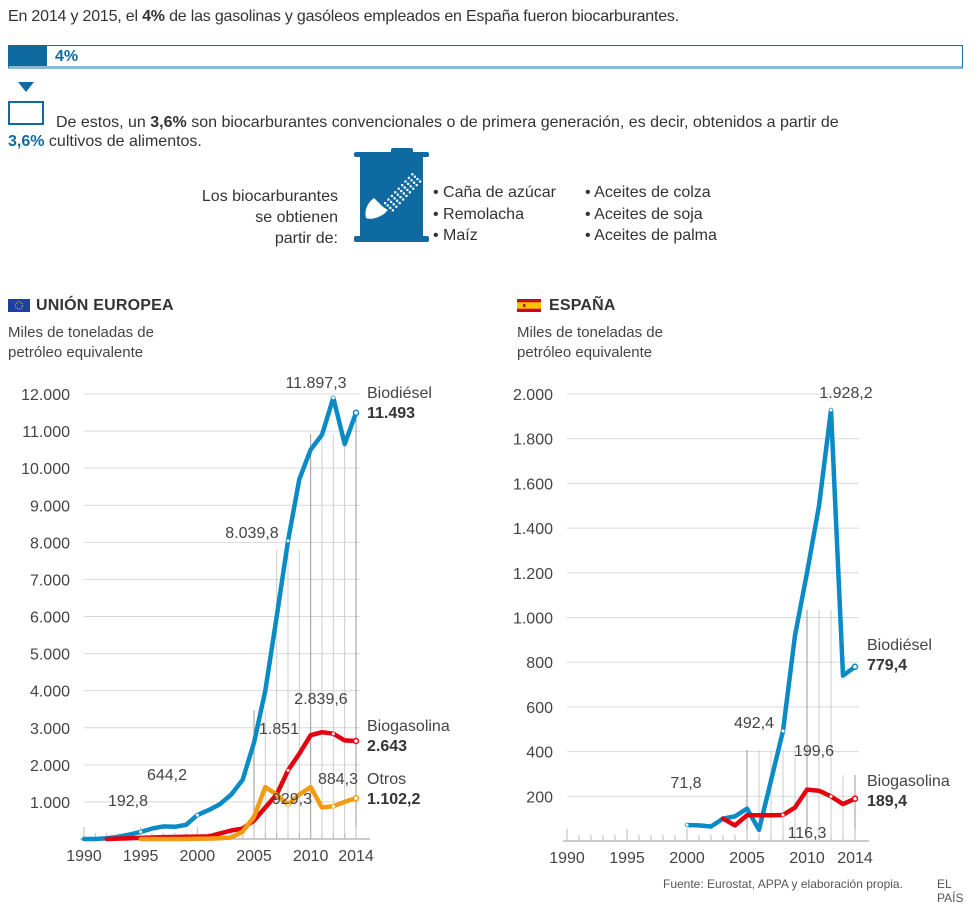  What do you see at coordinates (651, 193) in the screenshot?
I see `source-item: Aceites de colza` at bounding box center [651, 193].